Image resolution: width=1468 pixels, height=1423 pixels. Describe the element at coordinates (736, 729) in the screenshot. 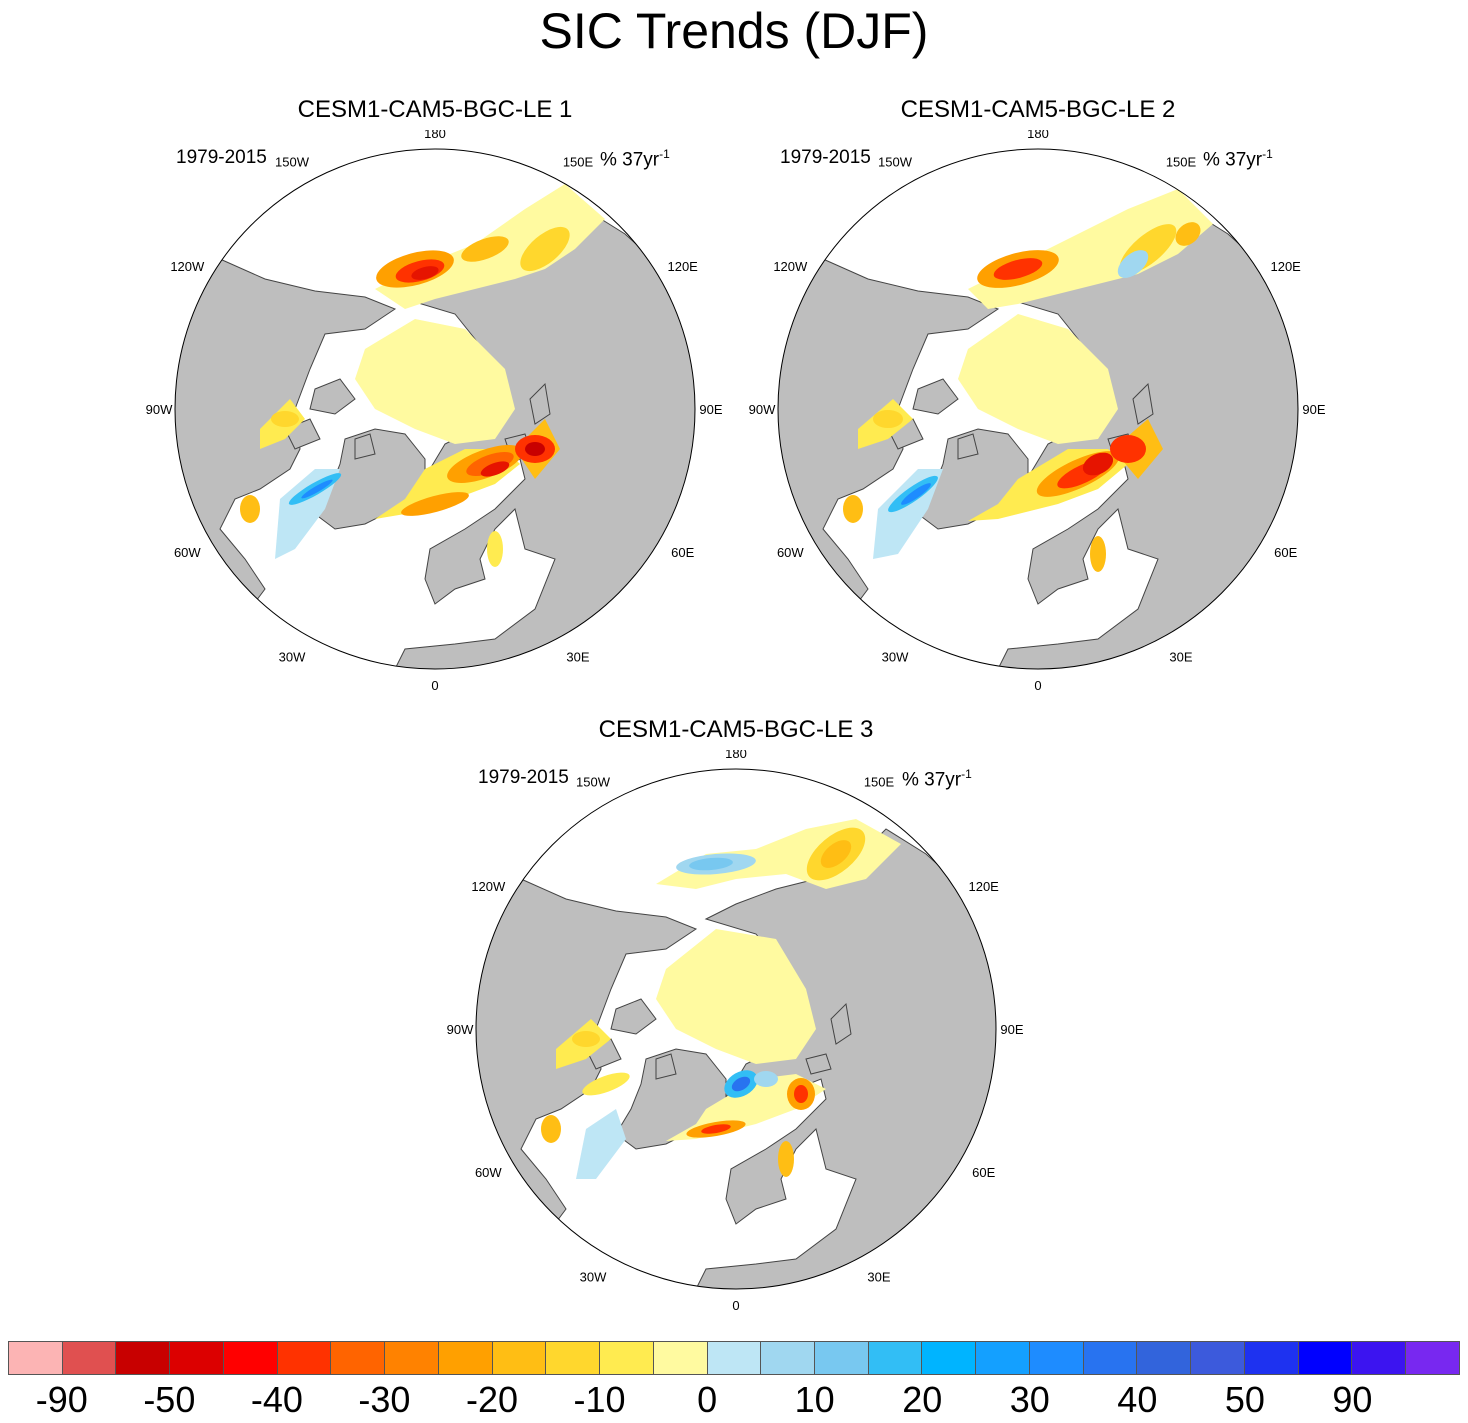

I see `panel-3-title: CESM1-CAM5-BGC-LE 3` at that location.